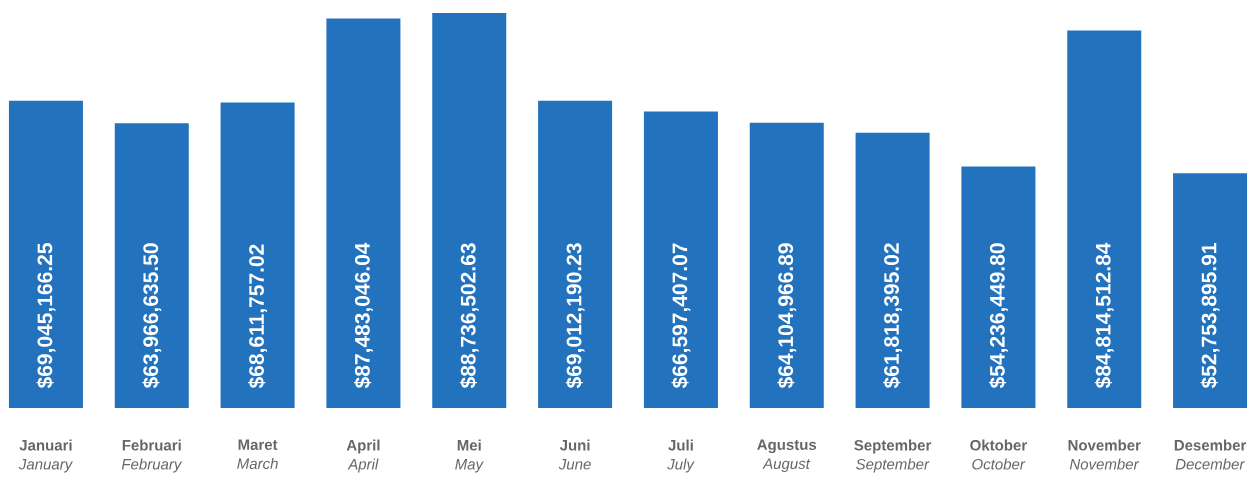  What do you see at coordinates (257, 454) in the screenshot?
I see `x-tick-label: Maret March` at bounding box center [257, 454].